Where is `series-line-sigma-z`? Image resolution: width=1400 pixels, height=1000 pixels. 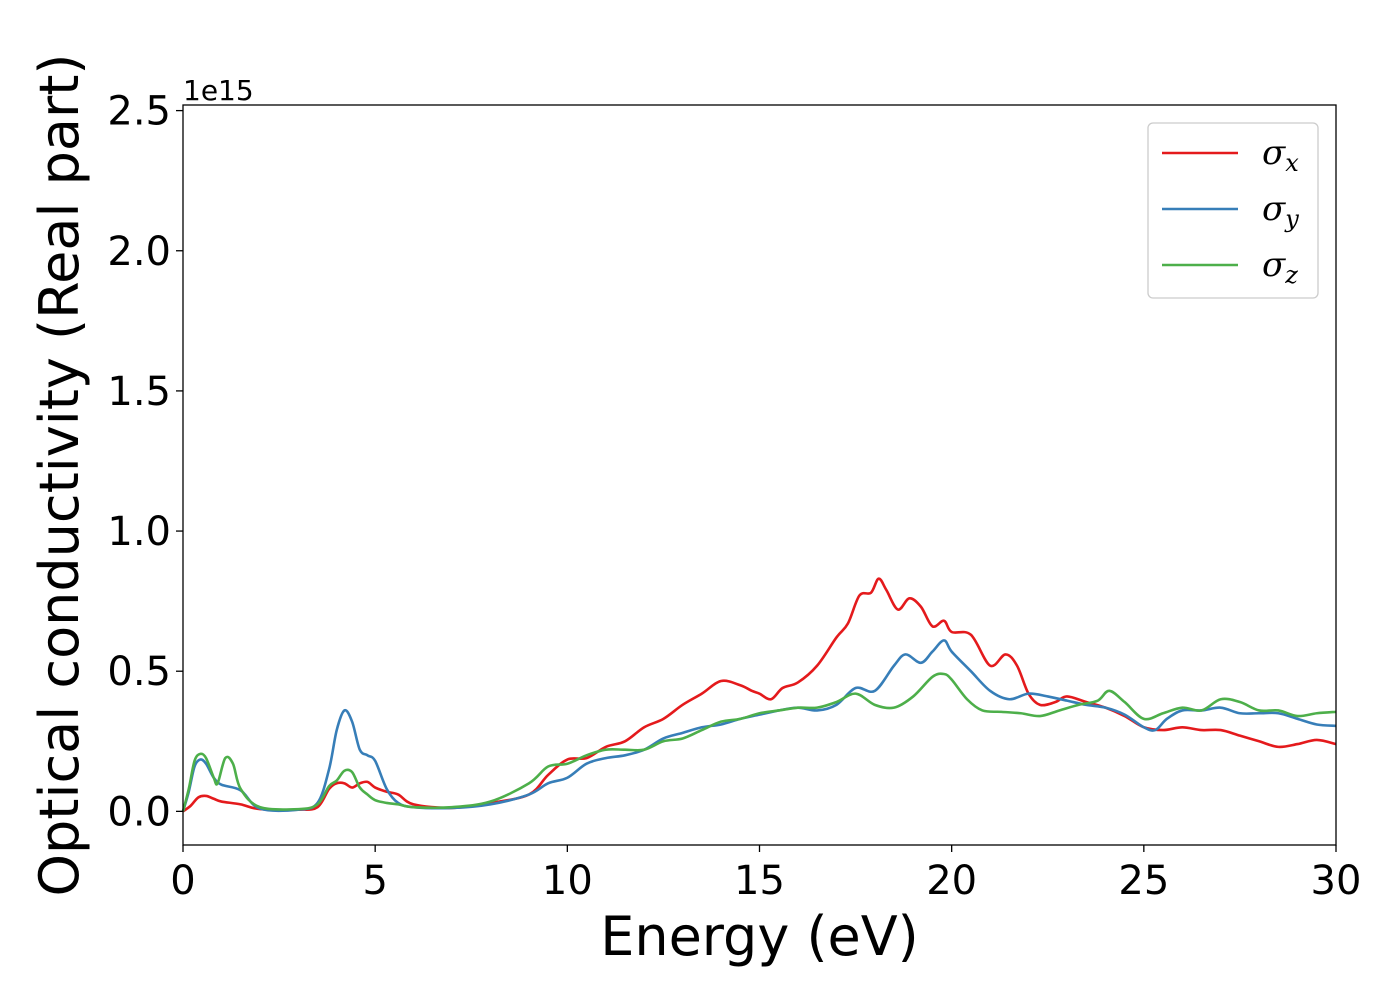
series-line-sigma-z is located at coordinates (759, 742).